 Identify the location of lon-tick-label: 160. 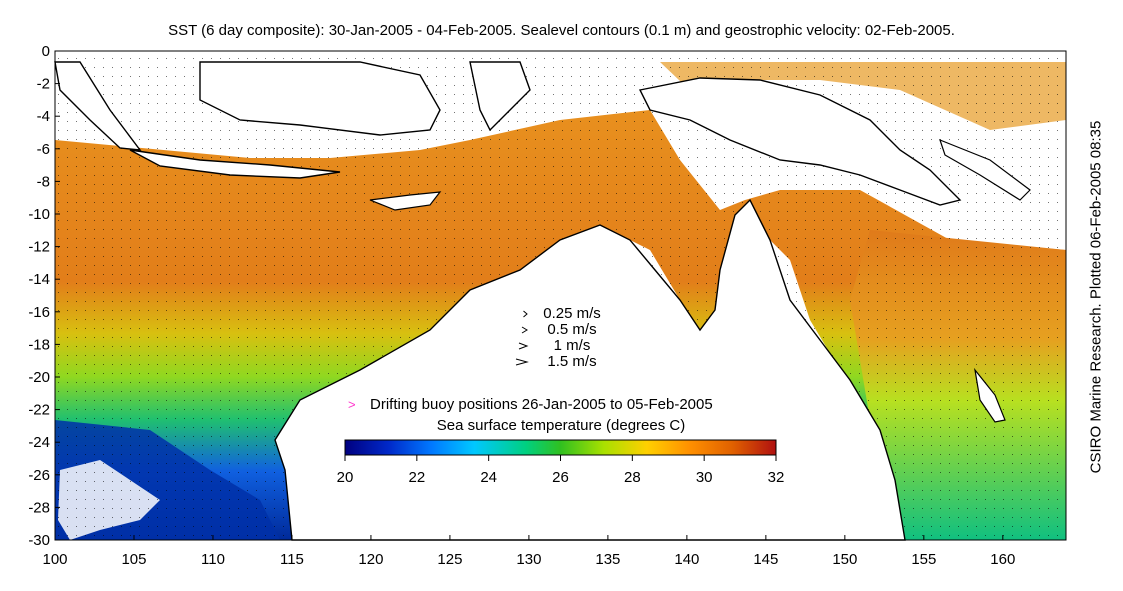
(1002, 559).